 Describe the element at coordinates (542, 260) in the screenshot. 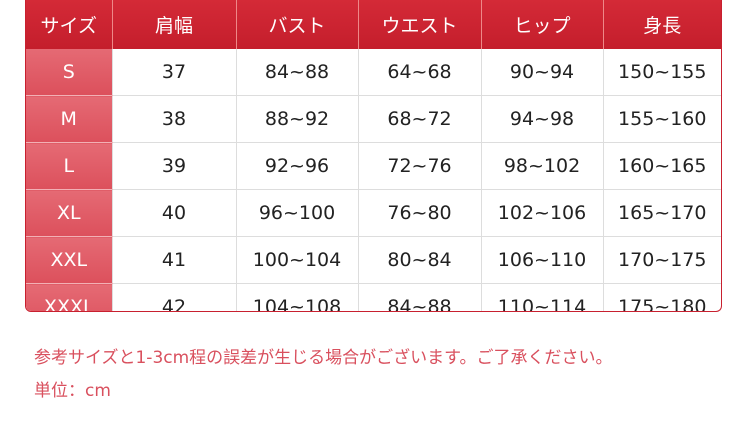

I see `table-cell: 106~110` at that location.